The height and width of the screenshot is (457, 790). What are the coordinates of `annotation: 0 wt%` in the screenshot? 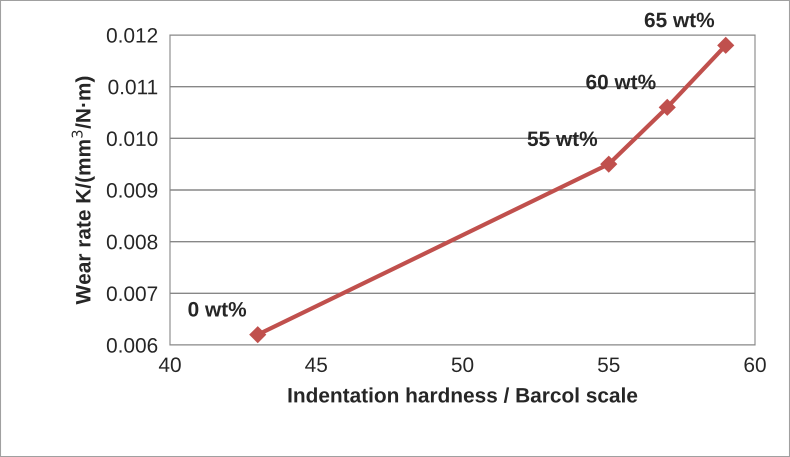 It's located at (217, 309).